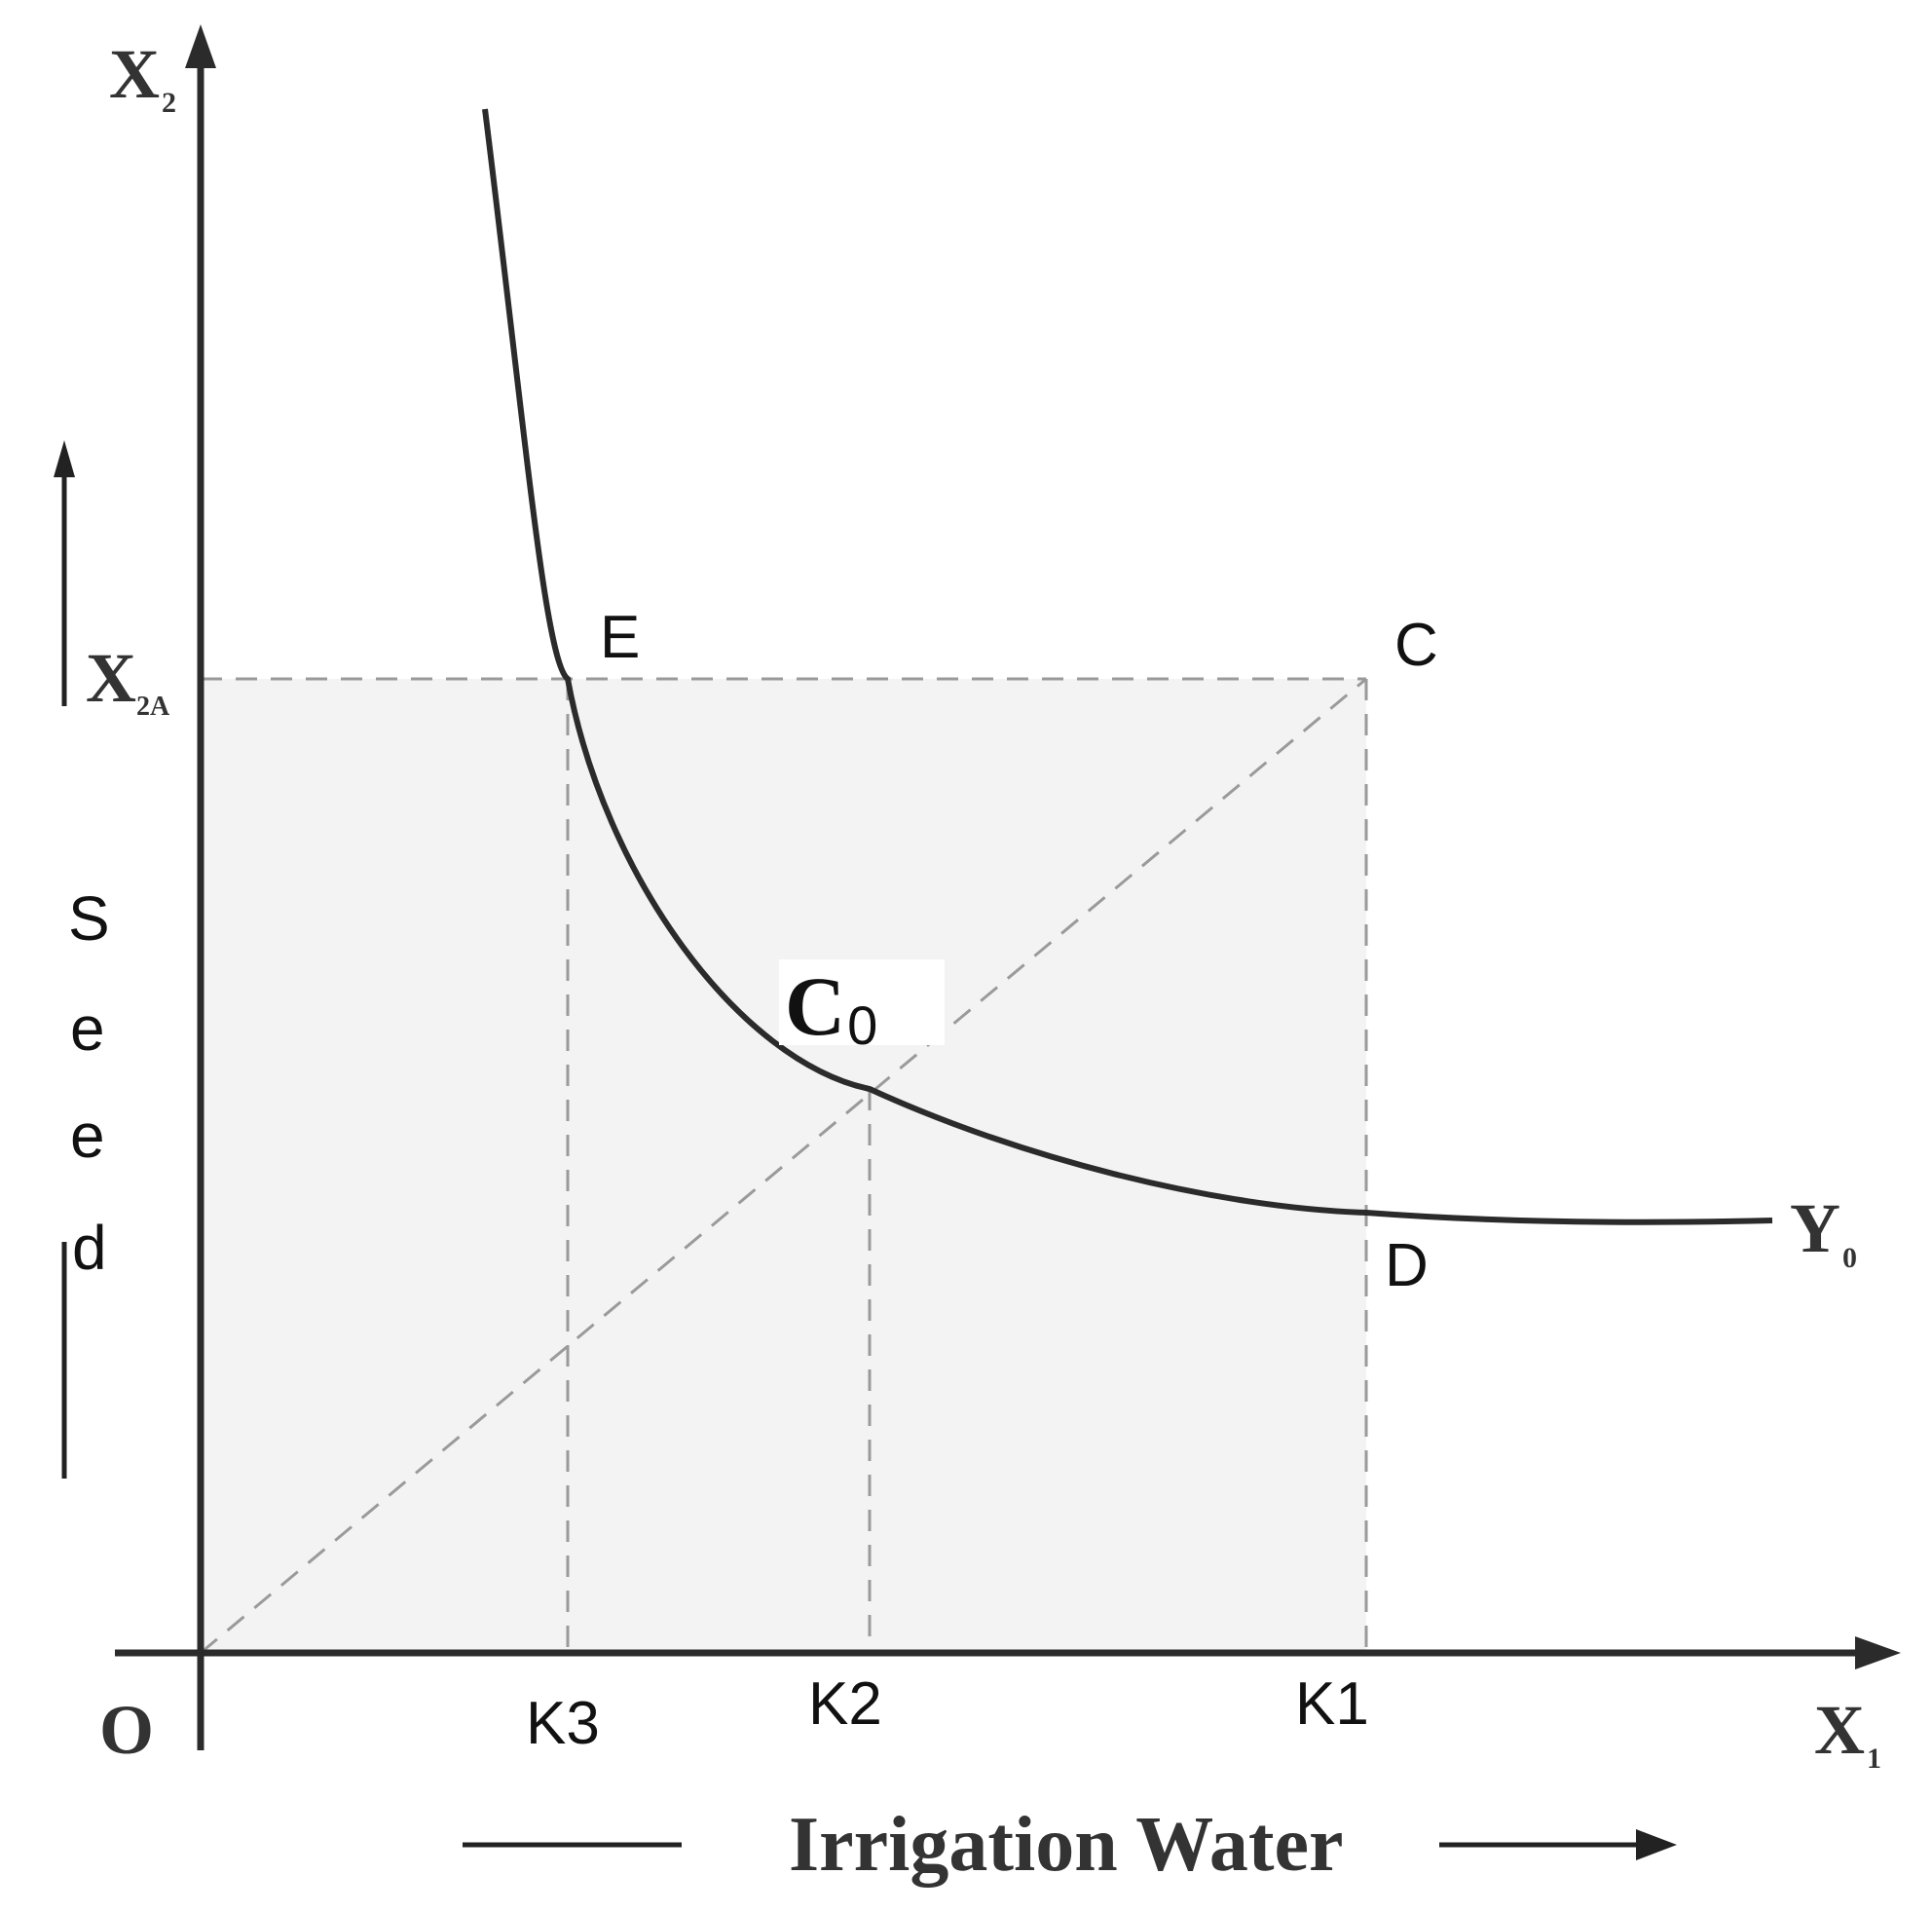 This screenshot has width=1932, height=1912. I want to click on tick-label-k3: K3, so click(563, 1723).